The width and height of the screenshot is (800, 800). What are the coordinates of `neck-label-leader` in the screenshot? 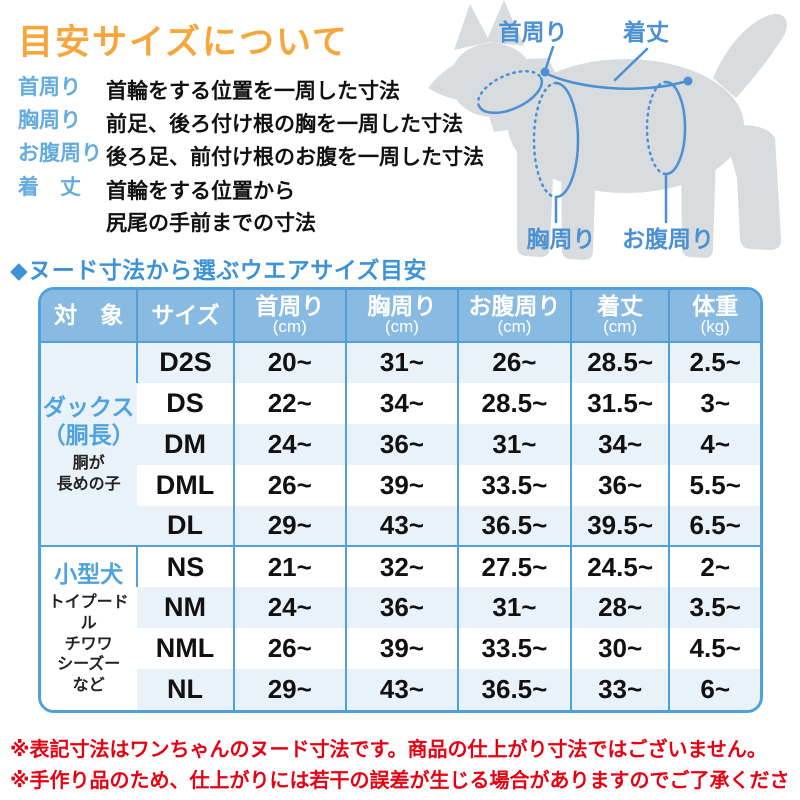 It's located at (549, 59).